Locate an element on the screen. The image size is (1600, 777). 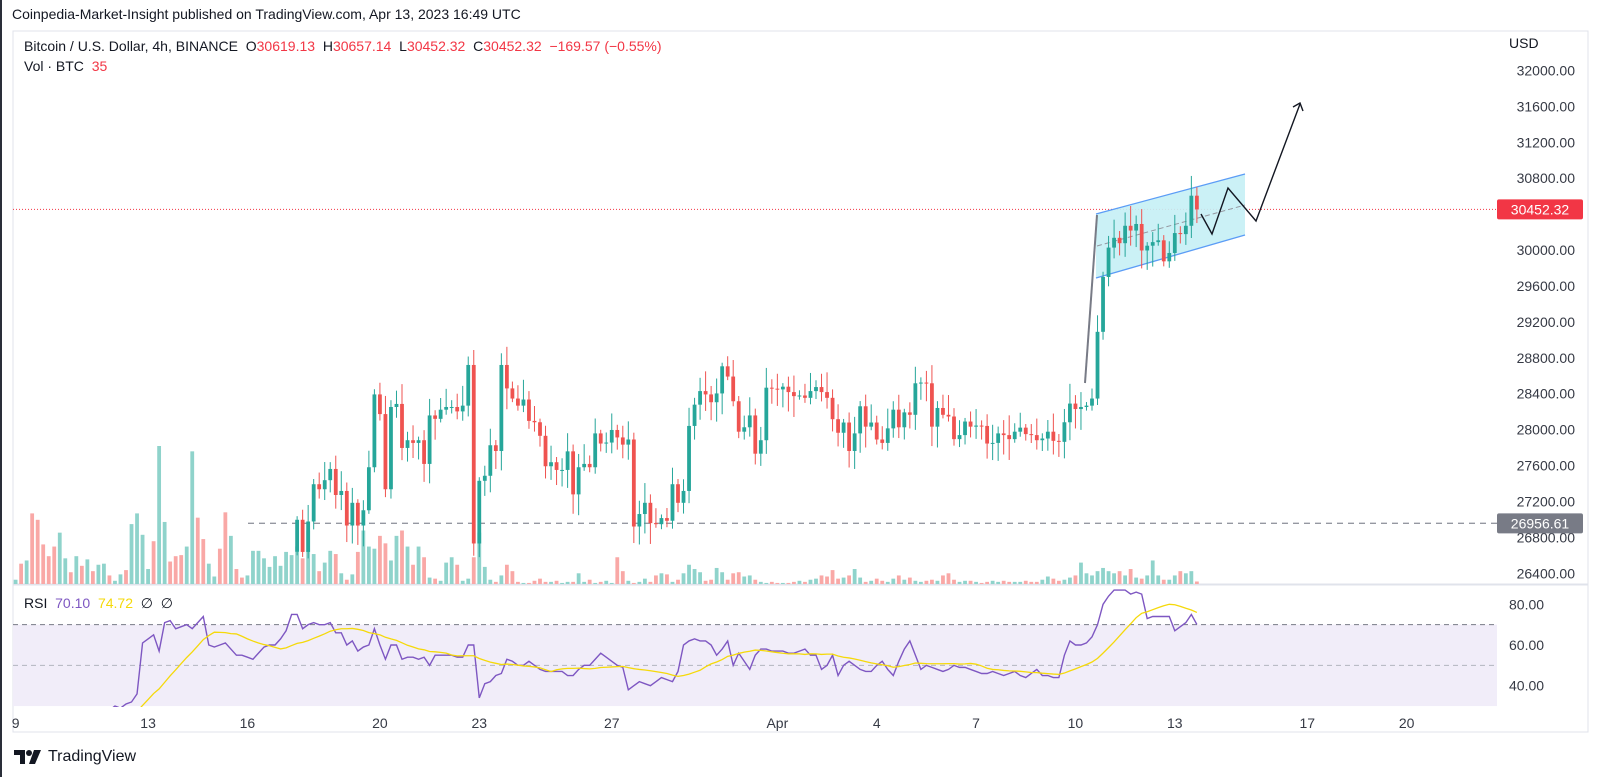
price-axis-tick-label: 29600.00 is located at coordinates (1546, 286).